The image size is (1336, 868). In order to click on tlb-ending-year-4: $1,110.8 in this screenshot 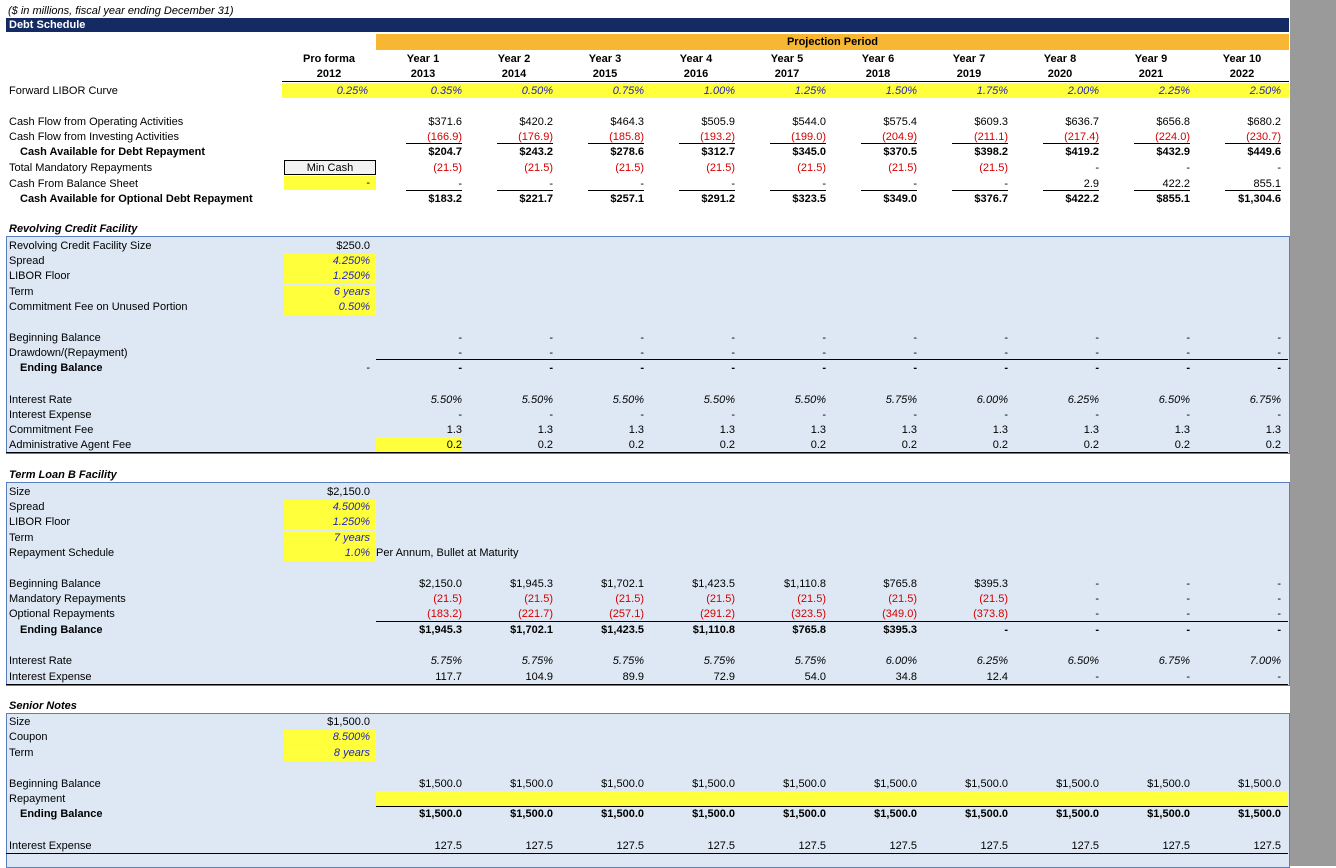, I will do `click(713, 630)`.